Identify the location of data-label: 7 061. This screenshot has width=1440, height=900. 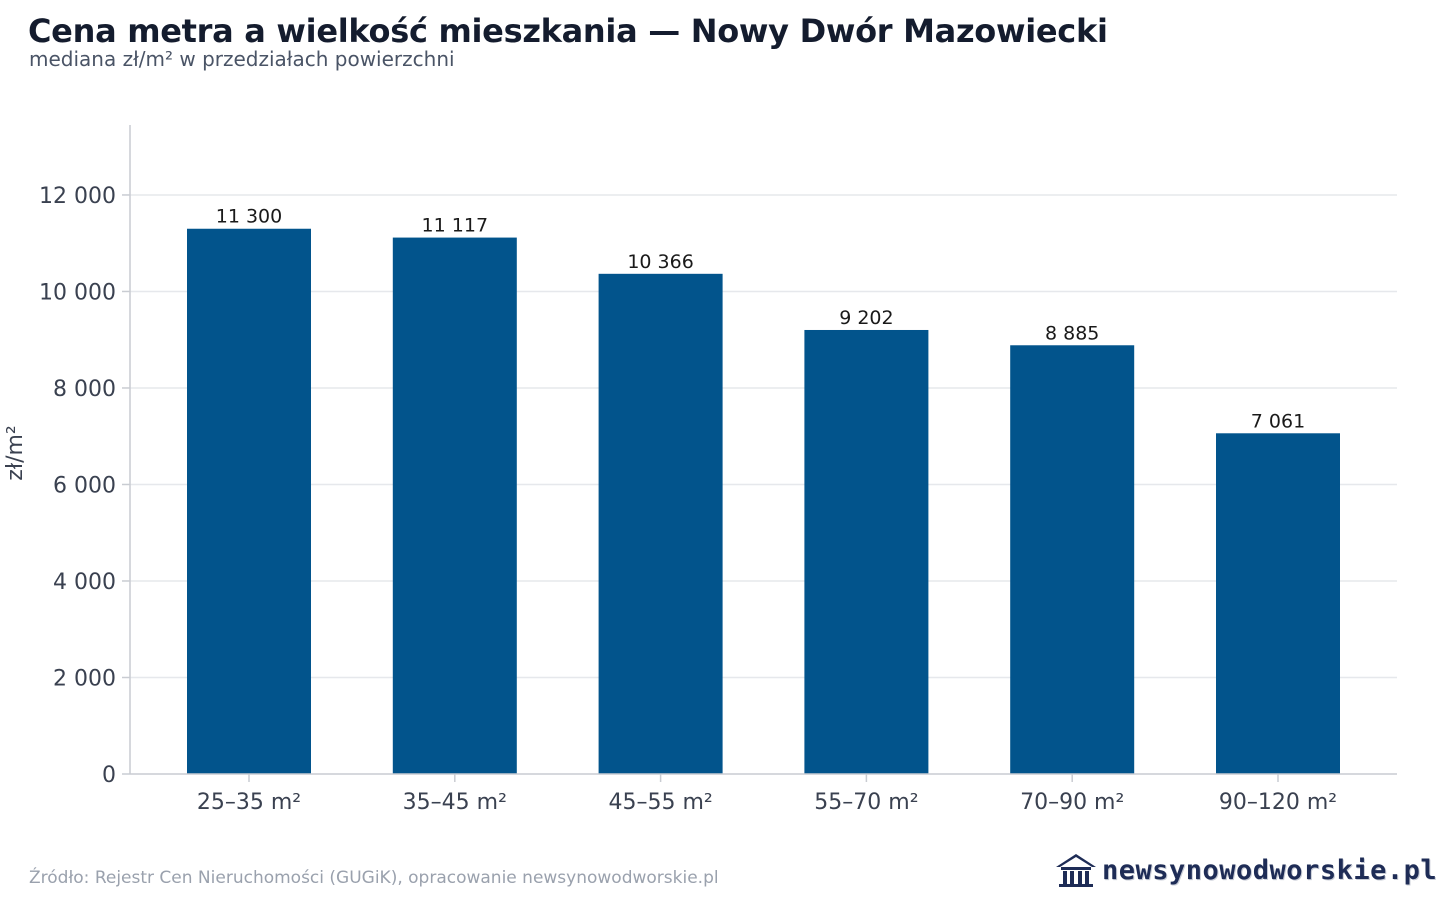
(1278, 421).